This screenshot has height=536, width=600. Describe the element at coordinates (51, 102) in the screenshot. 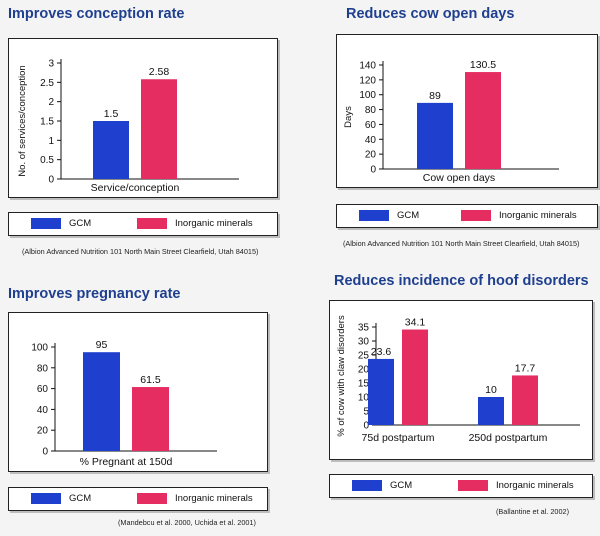

I see `y-tick-label: 2` at that location.